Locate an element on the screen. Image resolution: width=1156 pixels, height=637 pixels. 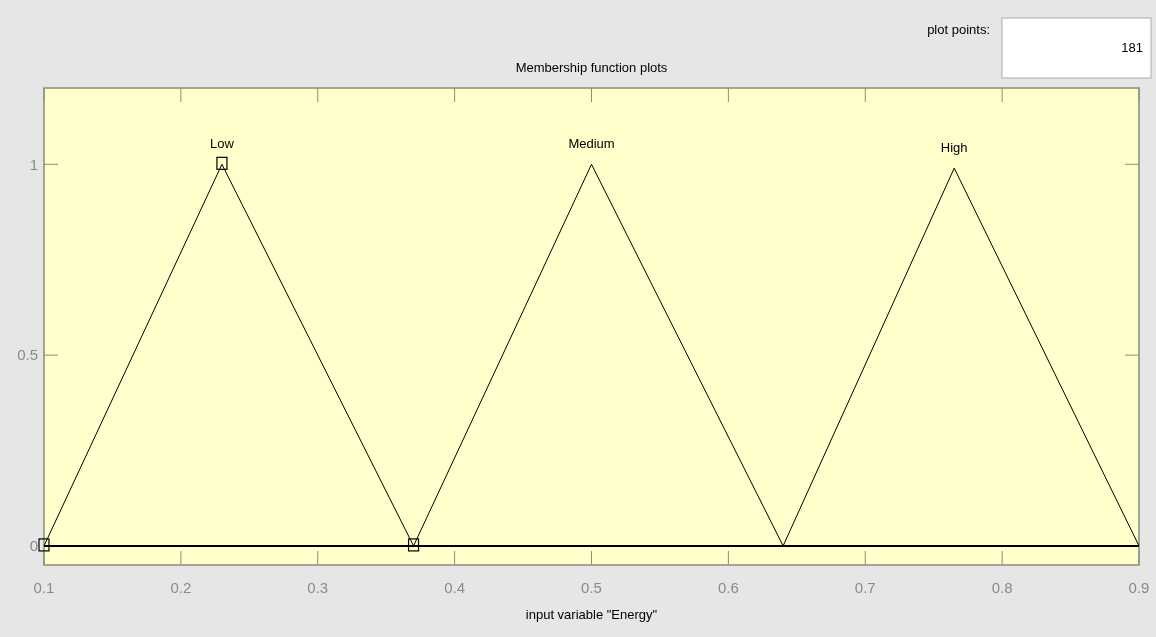
y-tick-label: 0 is located at coordinates (33, 546).